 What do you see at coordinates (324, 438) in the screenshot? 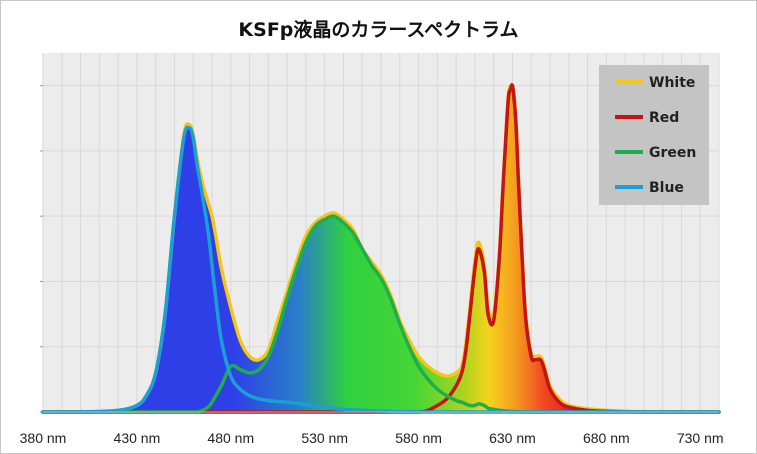
I see `x-tick-label: 530 nm` at bounding box center [324, 438].